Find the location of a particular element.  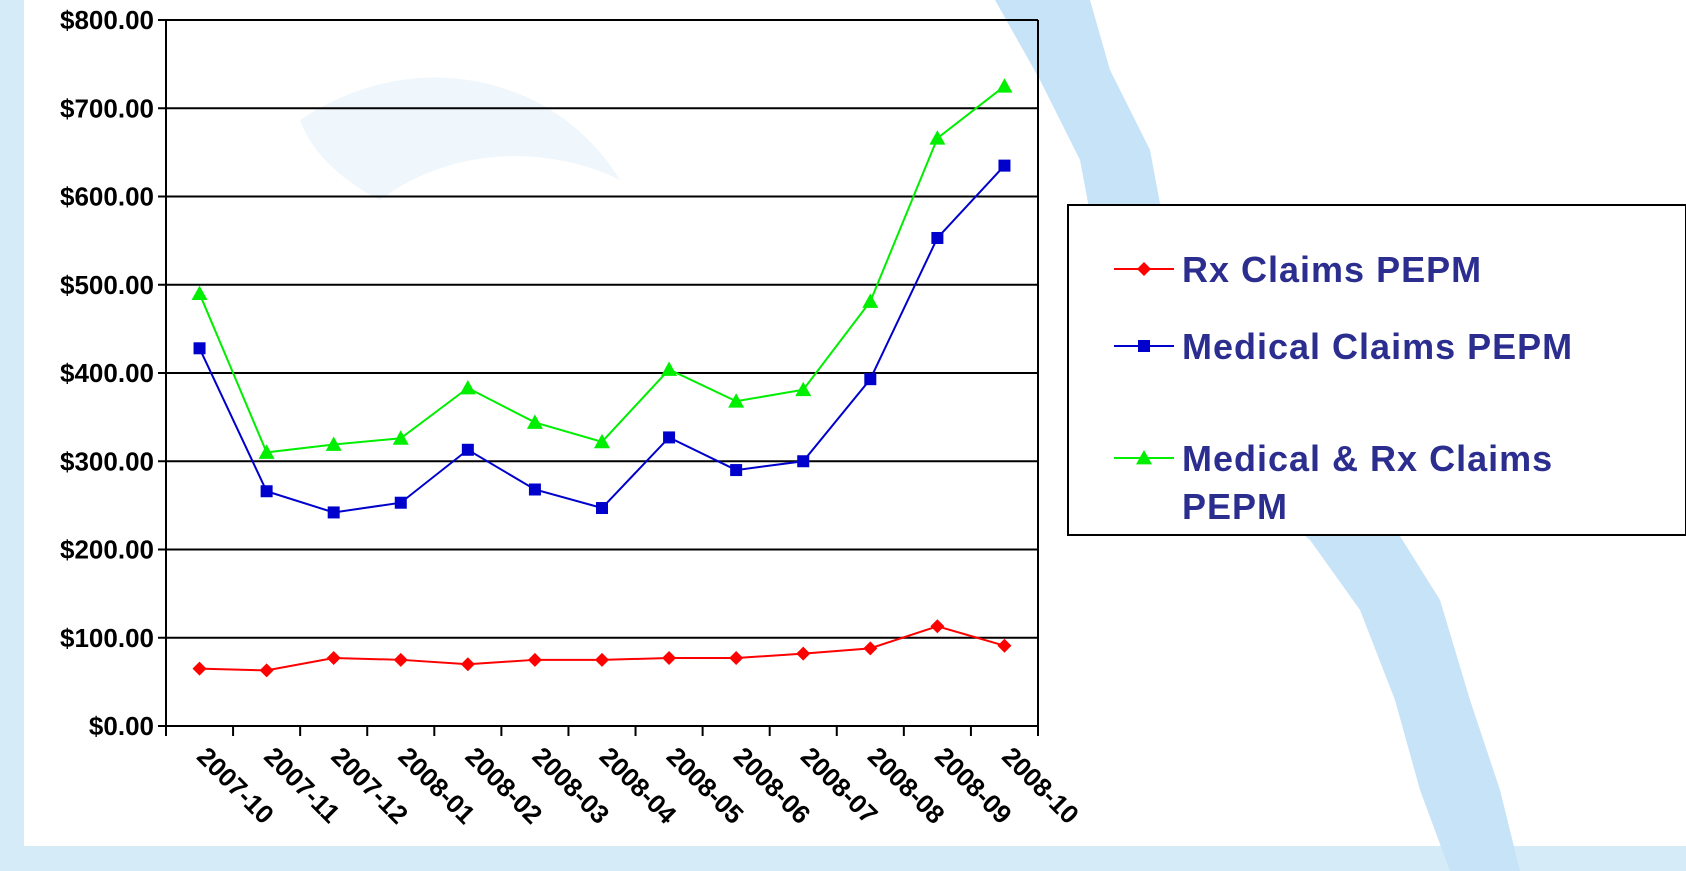

legend-box is located at coordinates (1376, 370).